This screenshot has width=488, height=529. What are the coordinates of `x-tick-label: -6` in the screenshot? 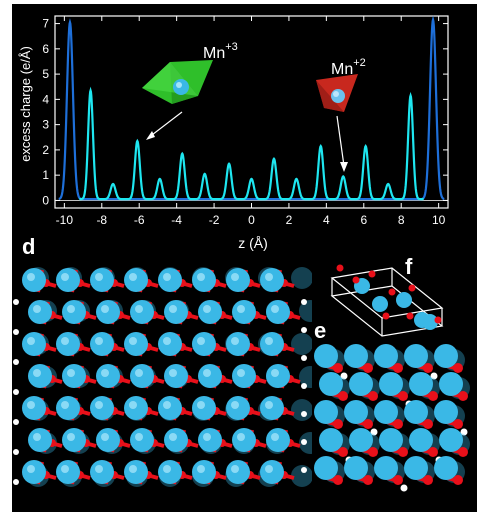 It's located at (139, 220).